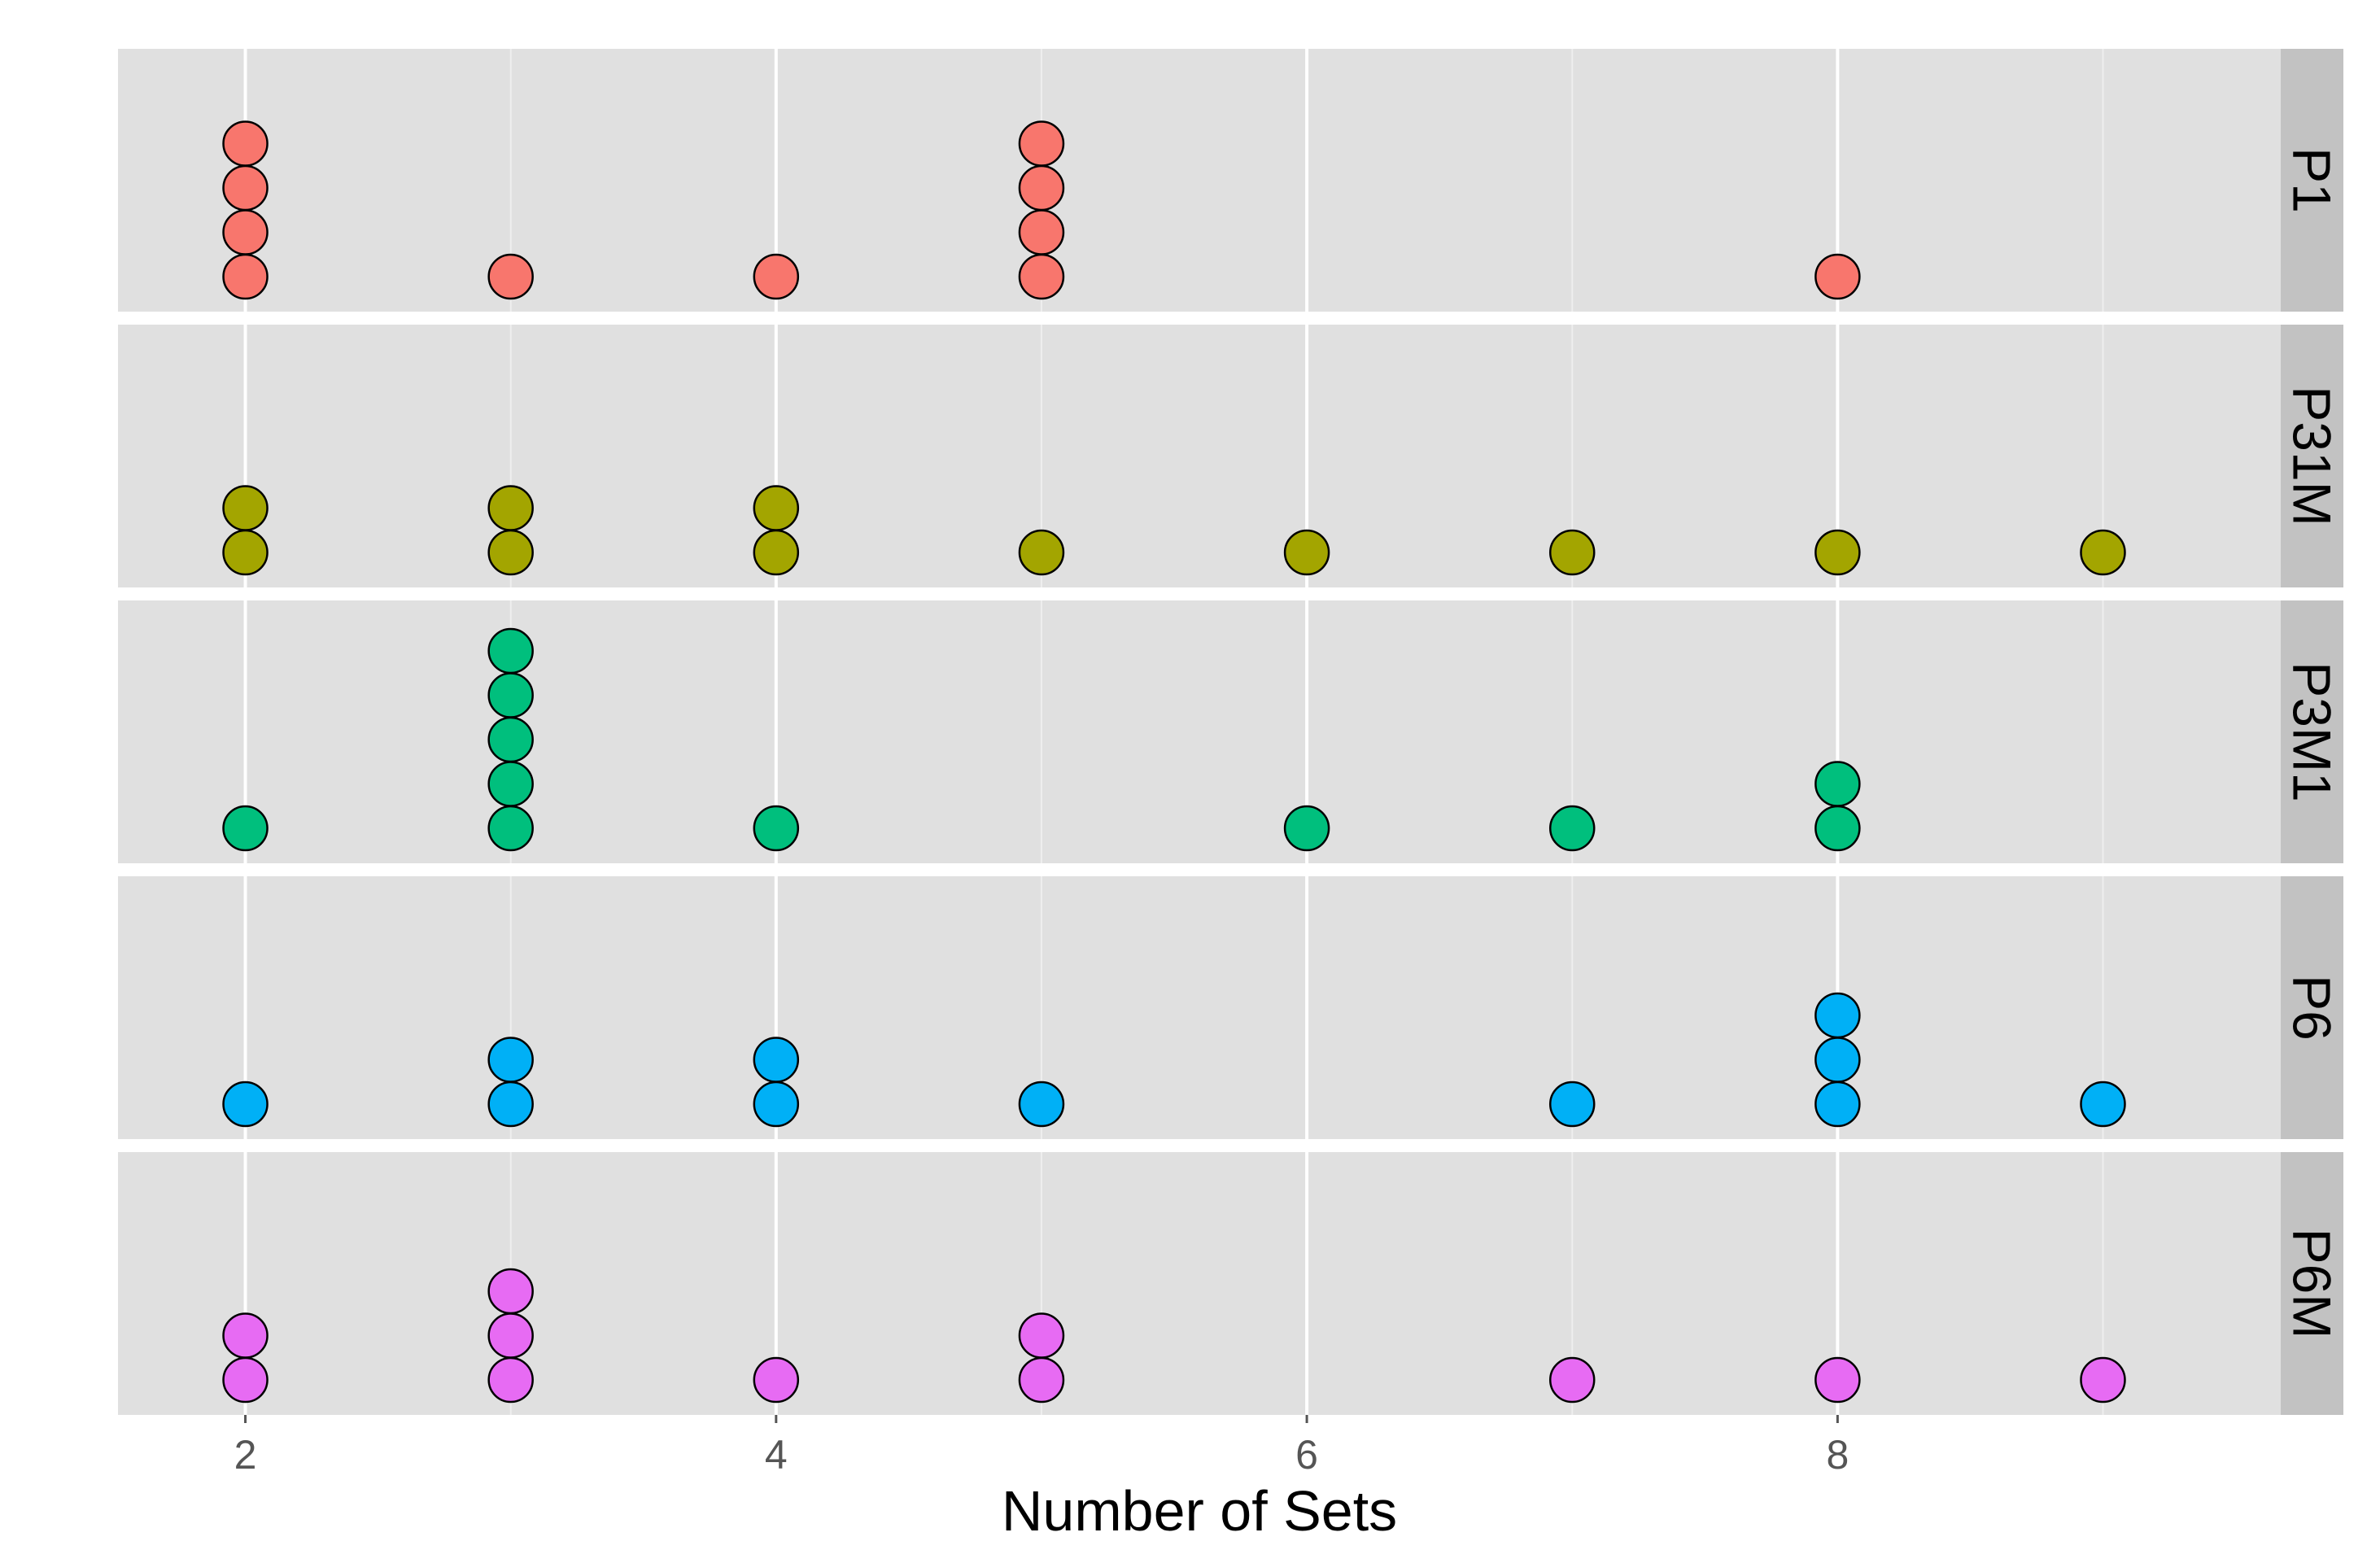 The height and width of the screenshot is (1563, 2380). What do you see at coordinates (1838, 1455) in the screenshot?
I see `x-tick-label: 8` at bounding box center [1838, 1455].